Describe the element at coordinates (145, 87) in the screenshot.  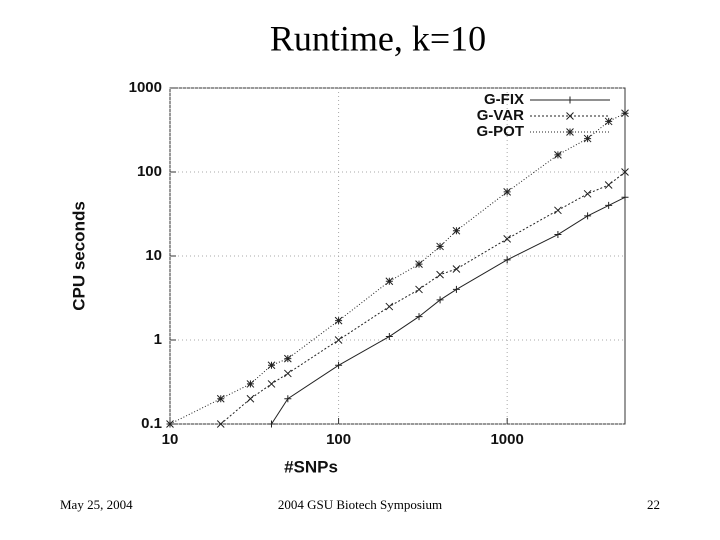
I see `y-tick-label: 1000` at that location.